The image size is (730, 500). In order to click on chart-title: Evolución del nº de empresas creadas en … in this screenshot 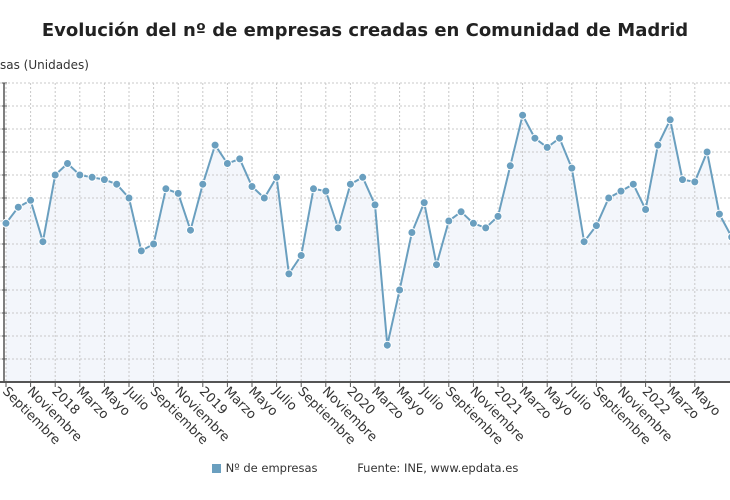, I will do `click(365, 30)`.